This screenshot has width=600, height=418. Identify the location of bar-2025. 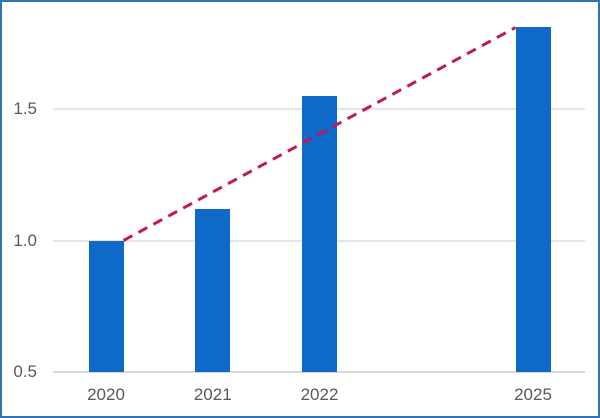
(533, 199).